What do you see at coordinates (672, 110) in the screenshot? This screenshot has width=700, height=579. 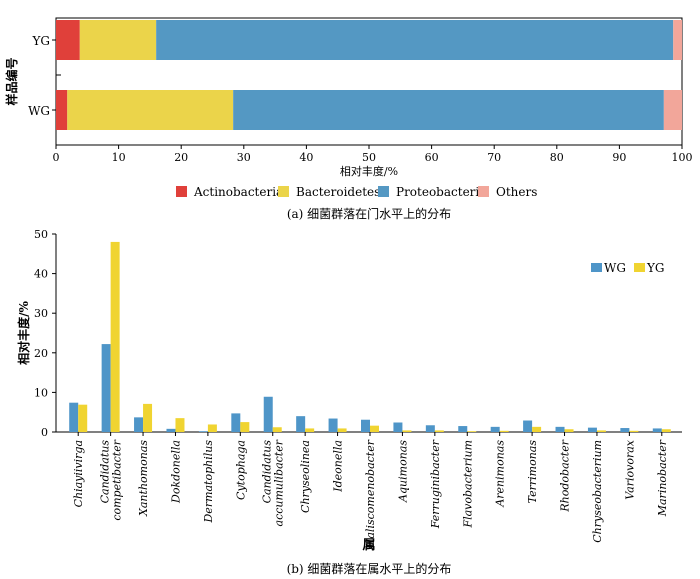 I see `bar-WG-Others` at bounding box center [672, 110].